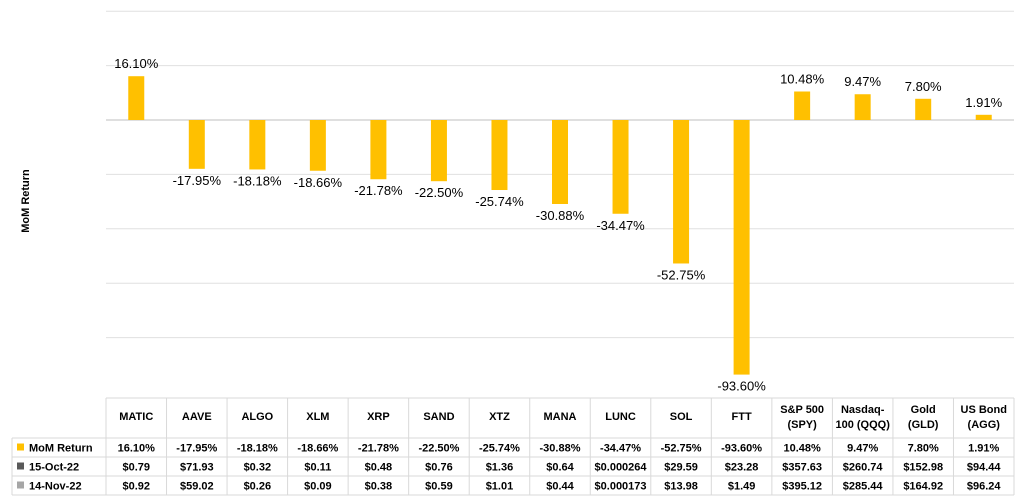 This screenshot has width=1024, height=502. What do you see at coordinates (681, 417) in the screenshot?
I see `category-label: SOL` at bounding box center [681, 417].